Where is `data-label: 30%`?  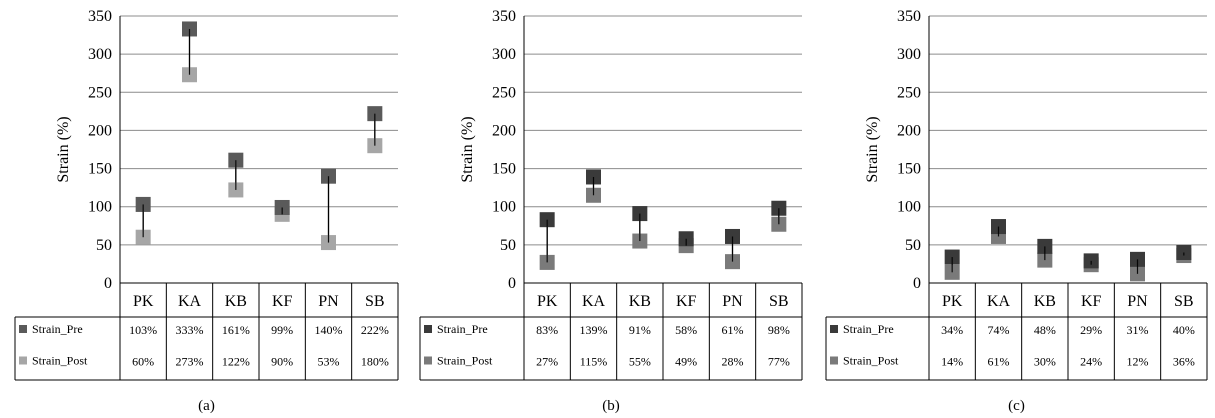
data-label: 30% is located at coordinates (1045, 362).